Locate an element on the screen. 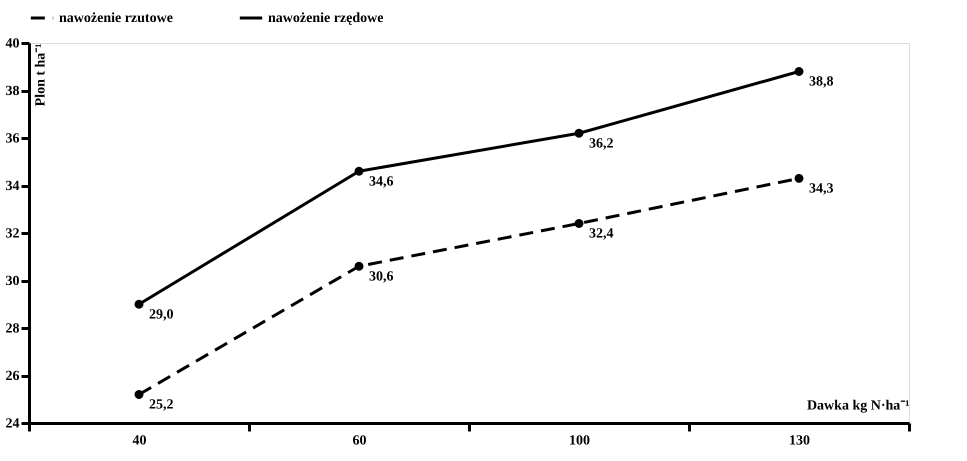  y-tick-label: 30 is located at coordinates (13, 281).